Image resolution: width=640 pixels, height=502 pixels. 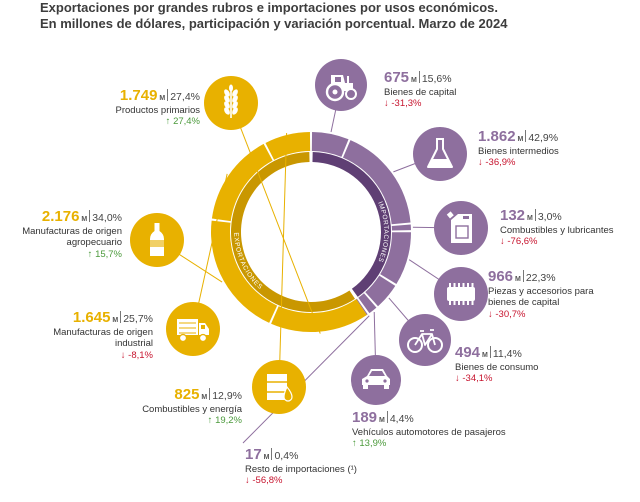 I want to click on value: 17, so click(x=253, y=454).